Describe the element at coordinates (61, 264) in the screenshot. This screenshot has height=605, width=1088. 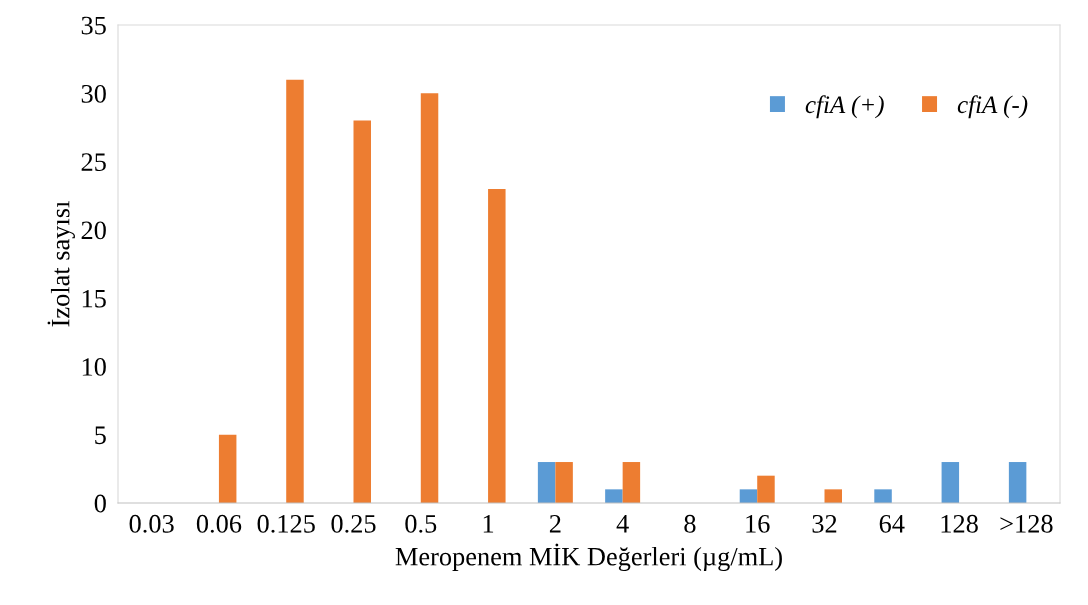
I see `y-axis-title: İzolat sayısı` at that location.